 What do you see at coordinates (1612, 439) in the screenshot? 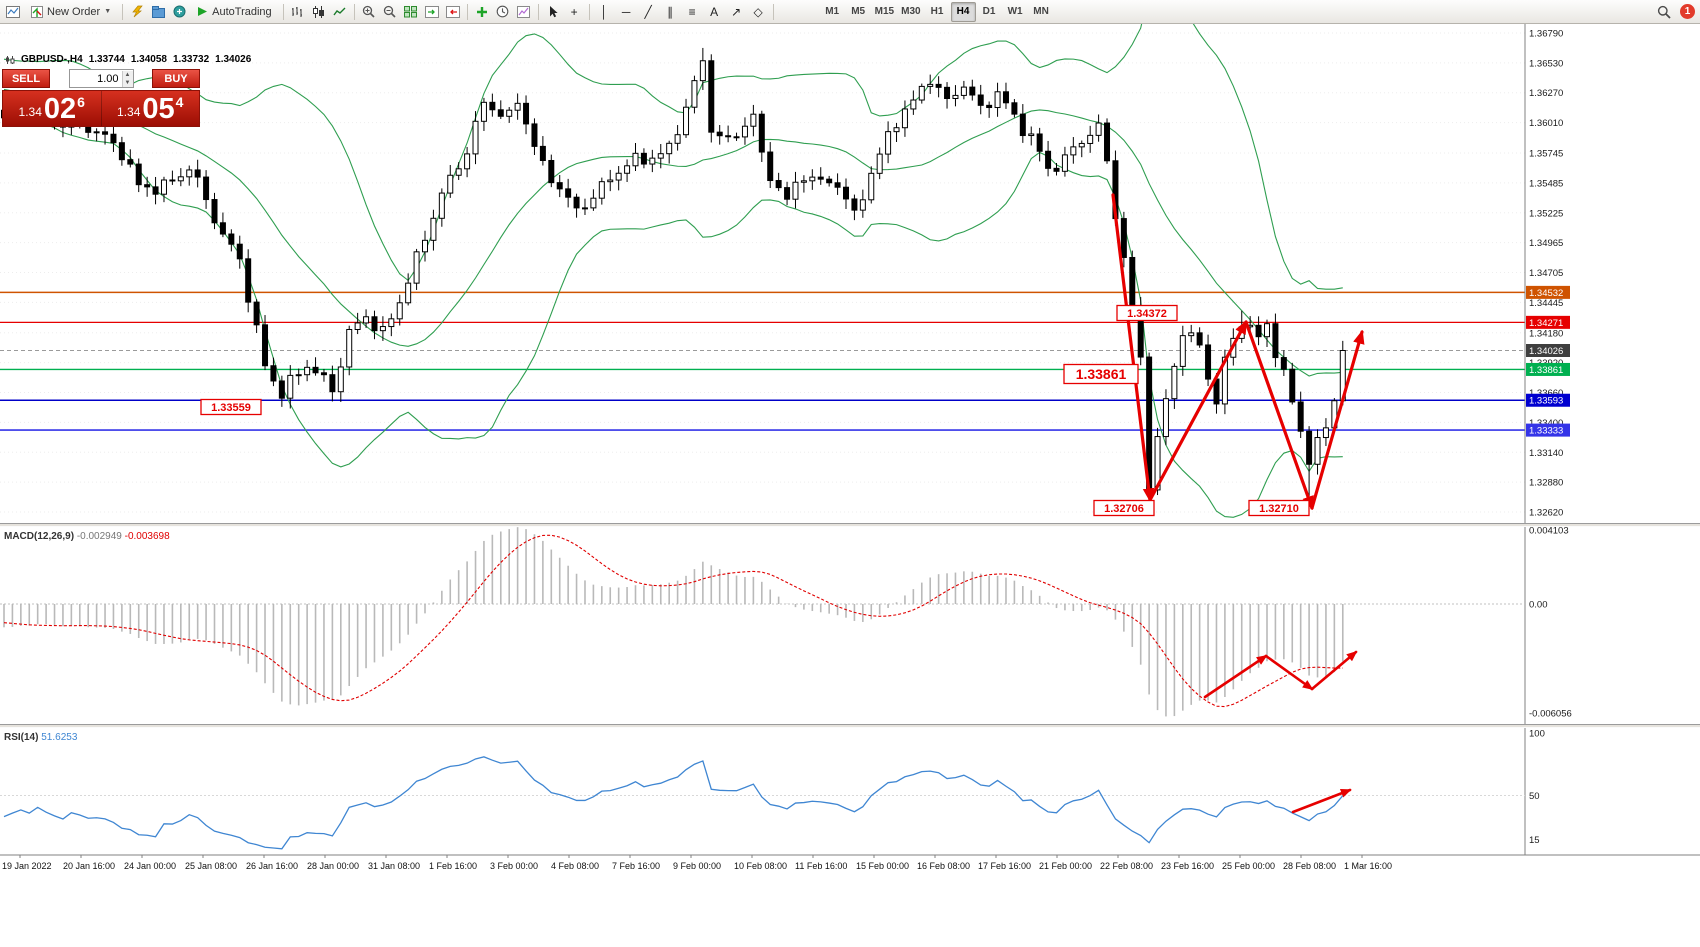
I see `price-axis` at bounding box center [1612, 439].